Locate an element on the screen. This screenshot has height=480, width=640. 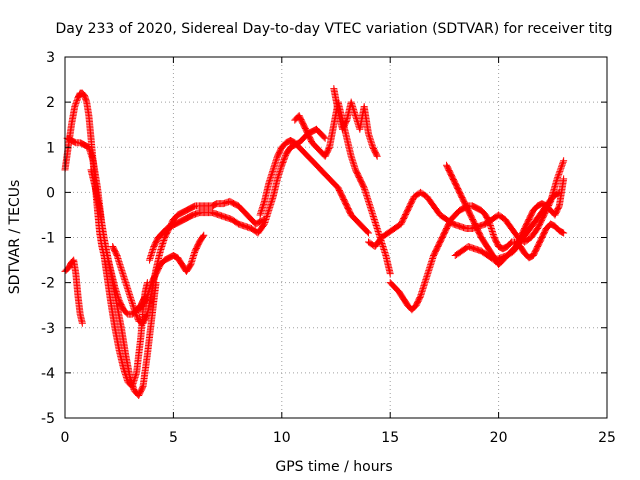
y-tick-label: -3 is located at coordinates (48, 329).